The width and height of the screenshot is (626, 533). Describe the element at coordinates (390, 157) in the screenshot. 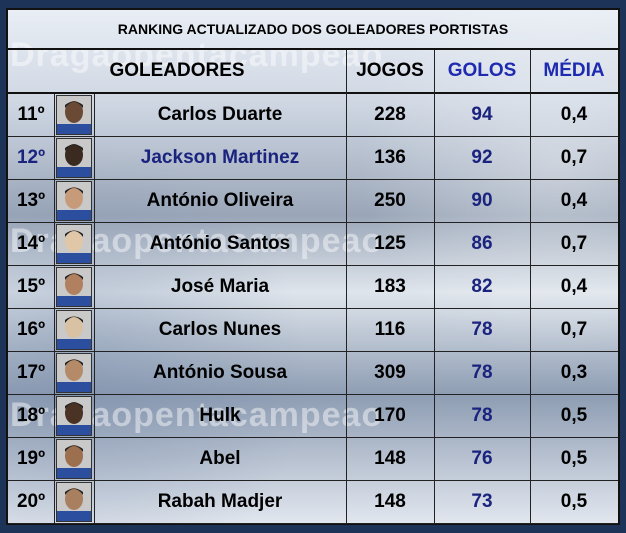

I see `jogos-value: 136` at that location.